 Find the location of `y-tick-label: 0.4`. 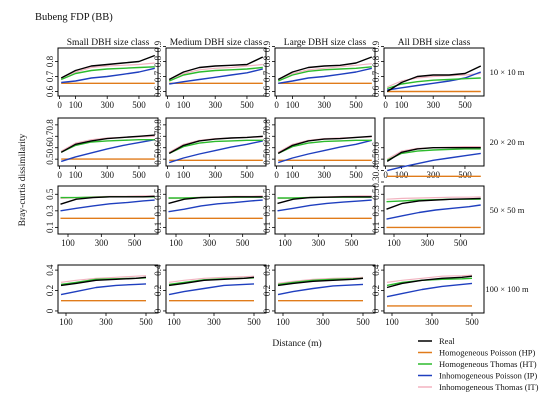

y-tick-label: 0.4 is located at coordinates (267, 270).